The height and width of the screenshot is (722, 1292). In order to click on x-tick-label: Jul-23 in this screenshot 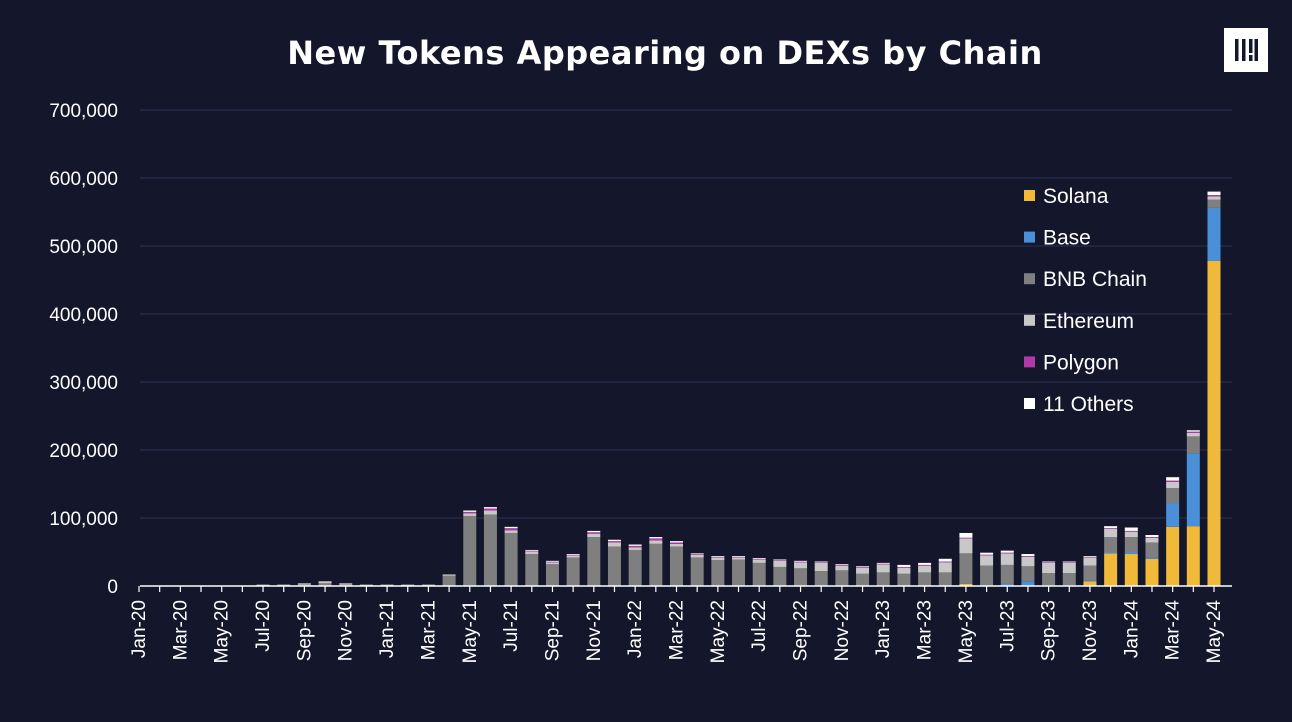, I will do `click(1007, 626)`.